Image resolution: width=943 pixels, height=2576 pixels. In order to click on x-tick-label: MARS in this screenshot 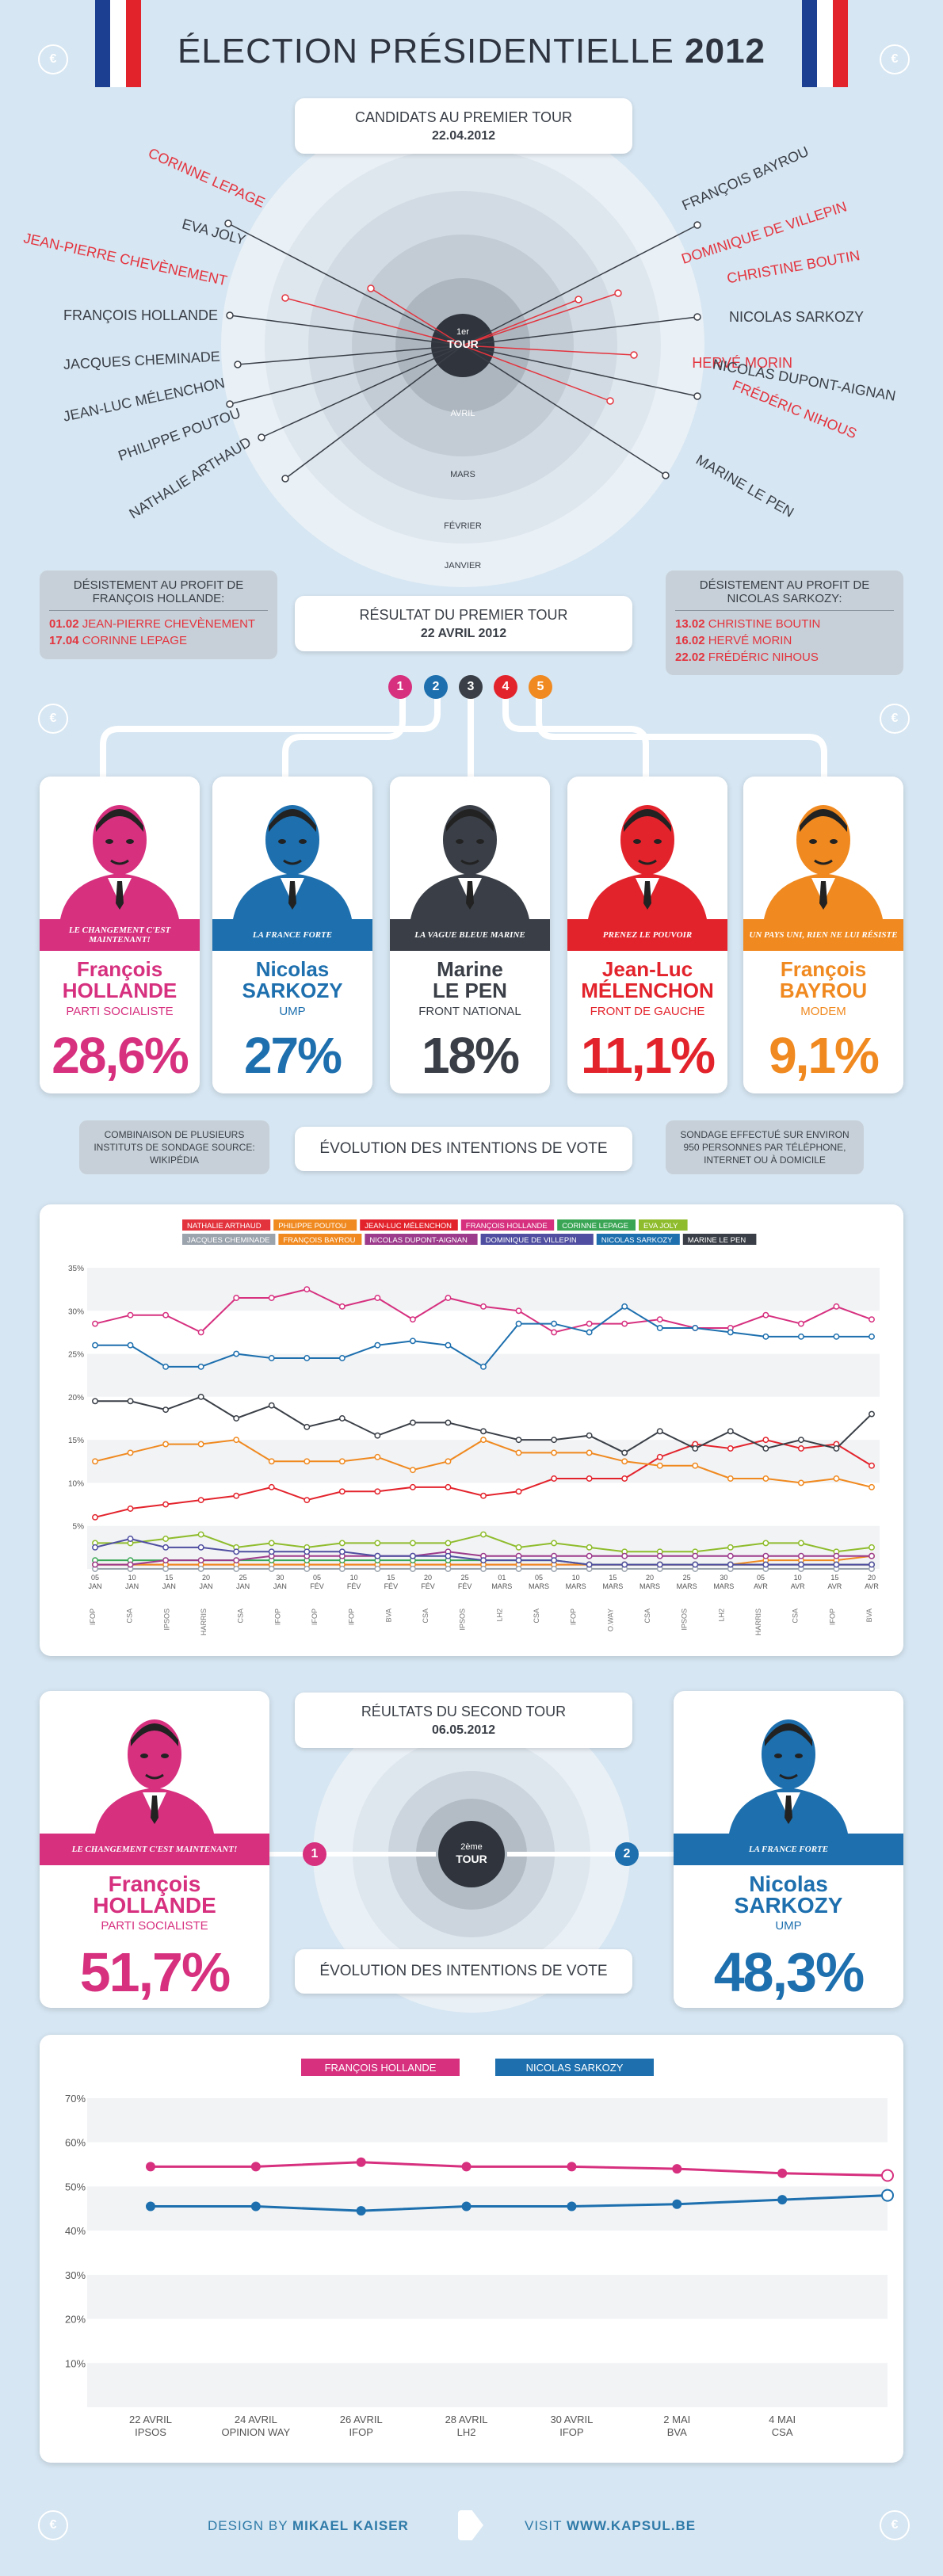, I will do `click(502, 1586)`.